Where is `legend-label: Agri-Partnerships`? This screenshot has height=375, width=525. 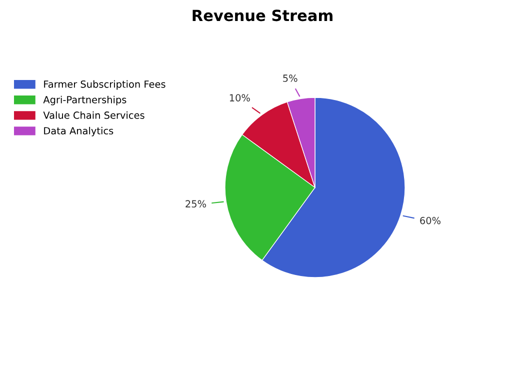 legend-label: Agri-Partnerships is located at coordinates (84, 101).